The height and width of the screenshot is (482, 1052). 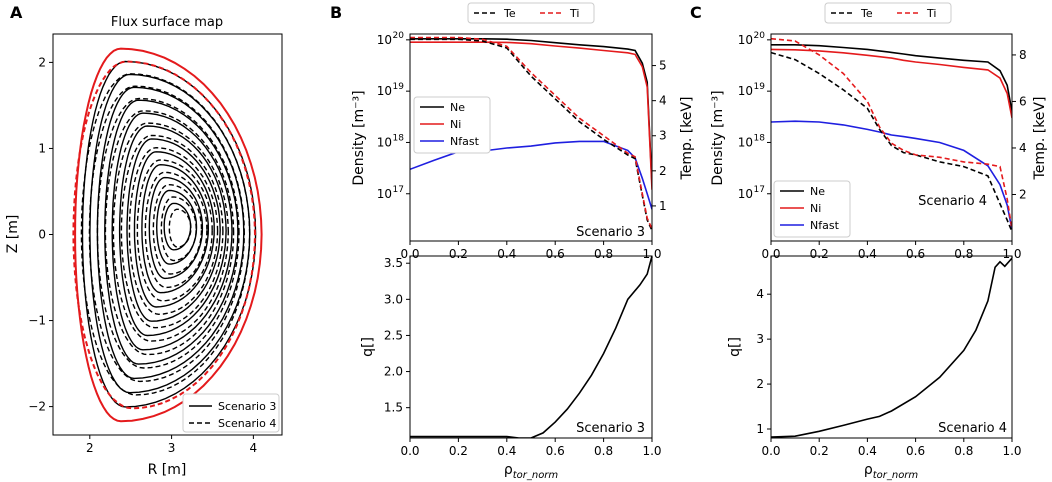 What do you see at coordinates (574, 13) in the screenshot?
I see `legend-label-ti: Ti` at bounding box center [574, 13].